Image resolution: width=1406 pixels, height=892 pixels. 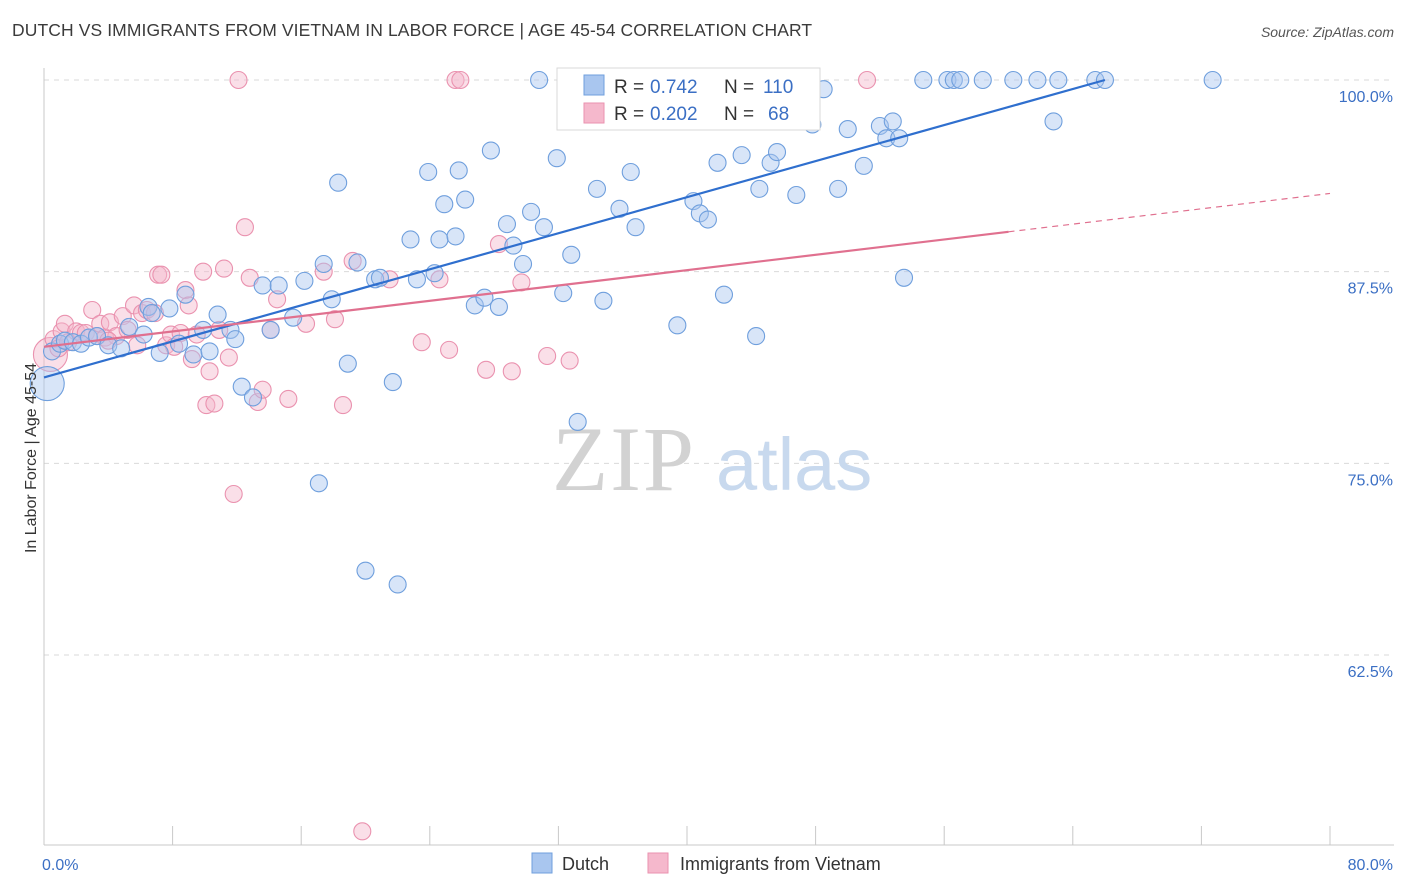 What do you see at coordinates (794, 464) in the screenshot?
I see `watermark-atlas: atlas` at bounding box center [794, 464].